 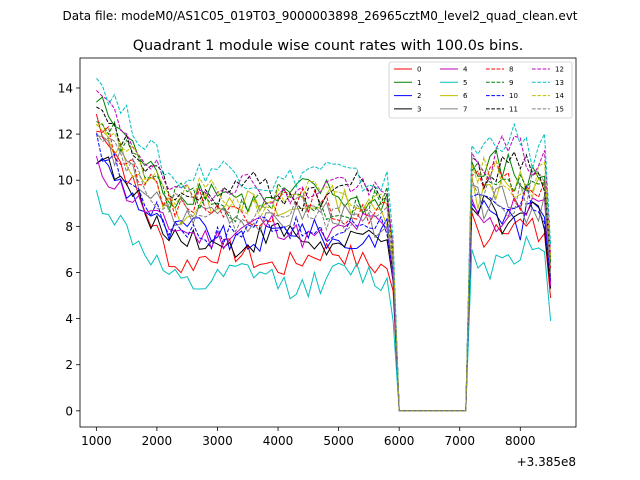 What do you see at coordinates (559, 83) in the screenshot?
I see `legend-label-13: 13` at bounding box center [559, 83].